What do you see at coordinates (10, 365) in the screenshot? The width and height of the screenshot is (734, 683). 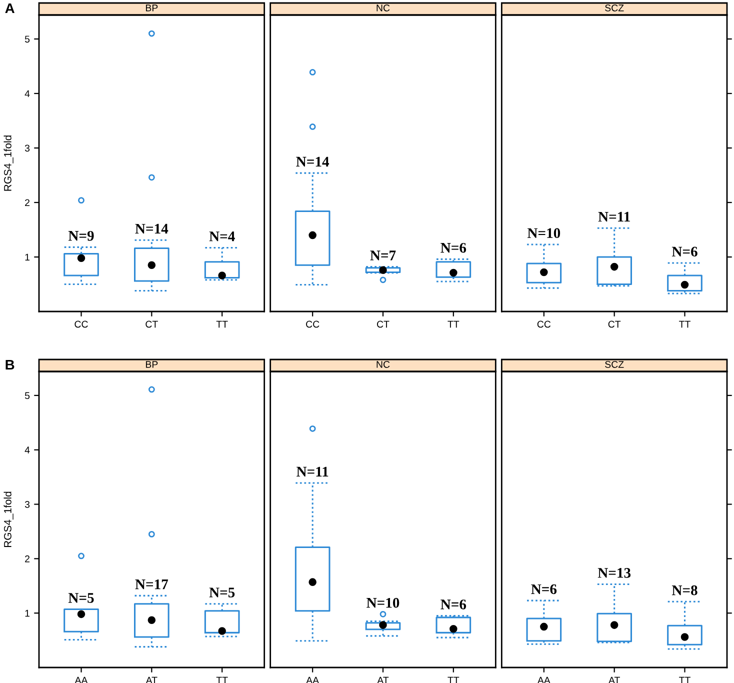 I see `text: B` at bounding box center [10, 365].